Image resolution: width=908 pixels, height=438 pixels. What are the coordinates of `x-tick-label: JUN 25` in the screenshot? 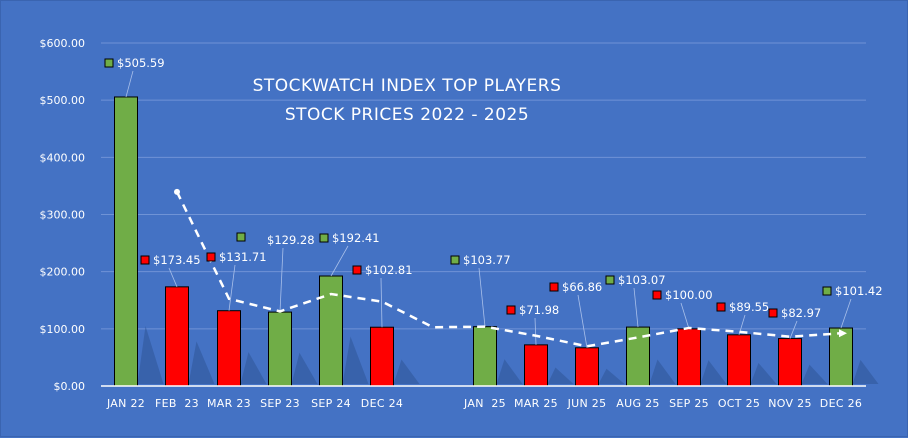 It's located at (587, 403).